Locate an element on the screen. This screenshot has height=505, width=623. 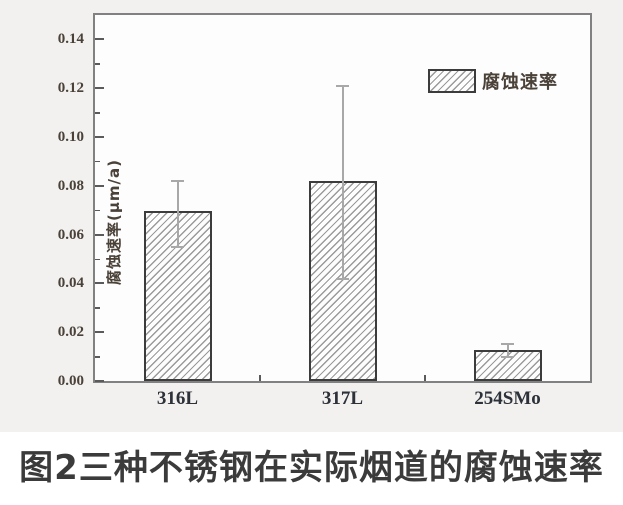
figure-caption: 图2三种不锈钢在实际烟道的腐蚀速率 is located at coordinates (311, 469).